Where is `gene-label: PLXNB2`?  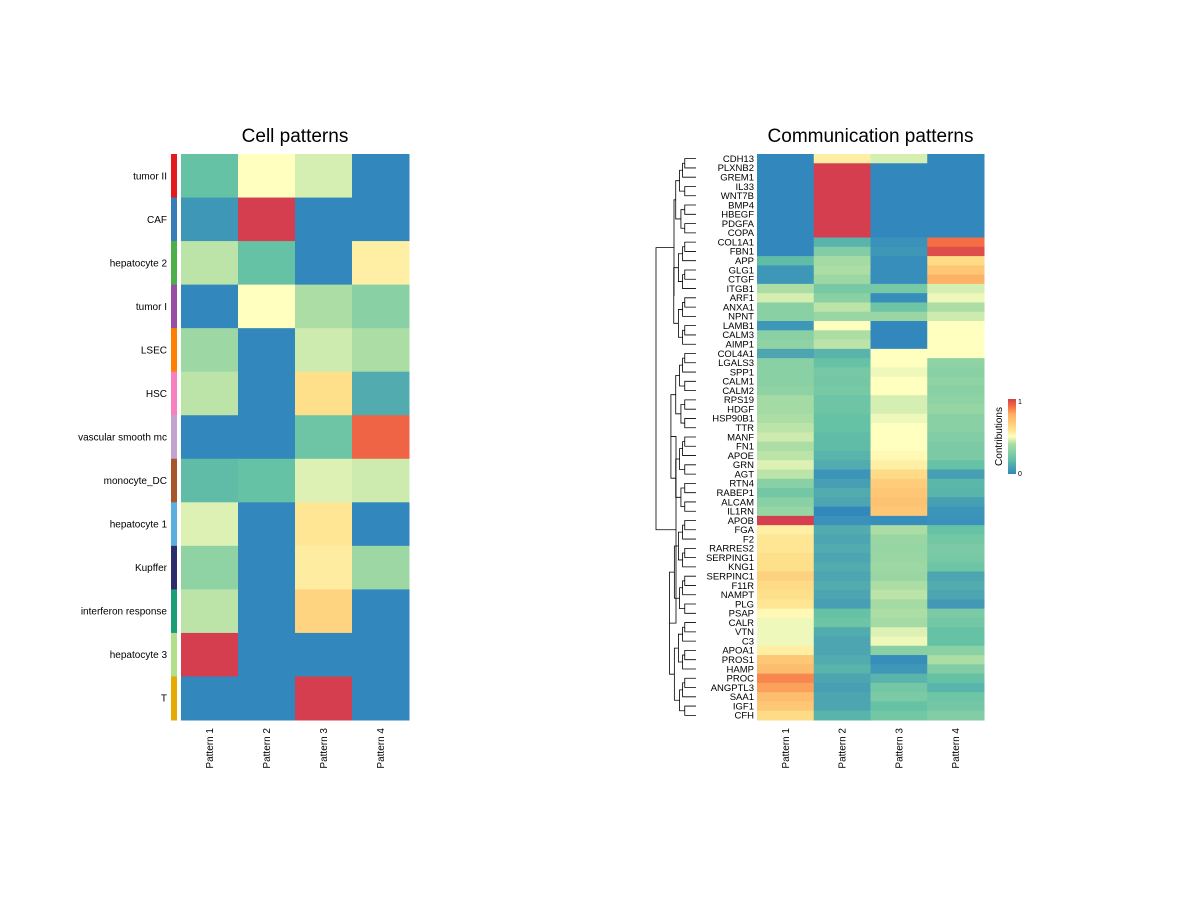 gene-label: PLXNB2 is located at coordinates (736, 168).